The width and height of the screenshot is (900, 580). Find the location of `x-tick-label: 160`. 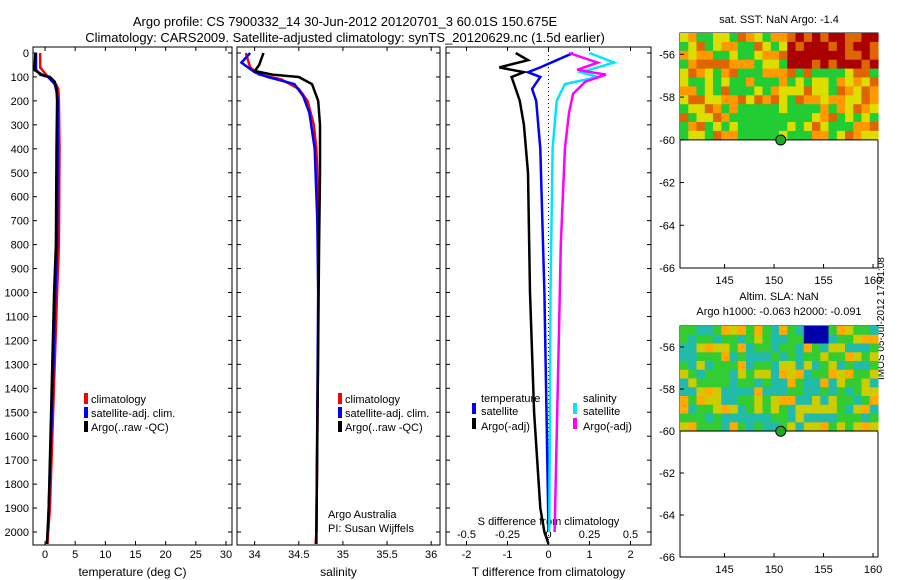

x-tick-label: 160 is located at coordinates (873, 281).